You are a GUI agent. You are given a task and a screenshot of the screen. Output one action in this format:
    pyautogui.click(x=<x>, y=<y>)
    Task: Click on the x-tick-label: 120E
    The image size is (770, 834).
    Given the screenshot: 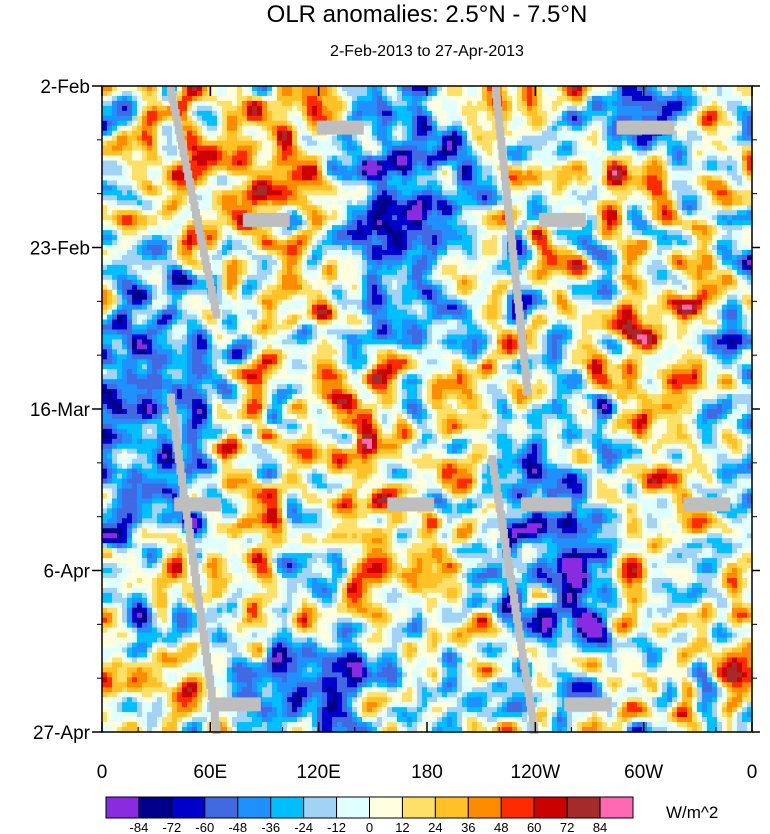 What is the action you would take?
    pyautogui.click(x=318, y=772)
    